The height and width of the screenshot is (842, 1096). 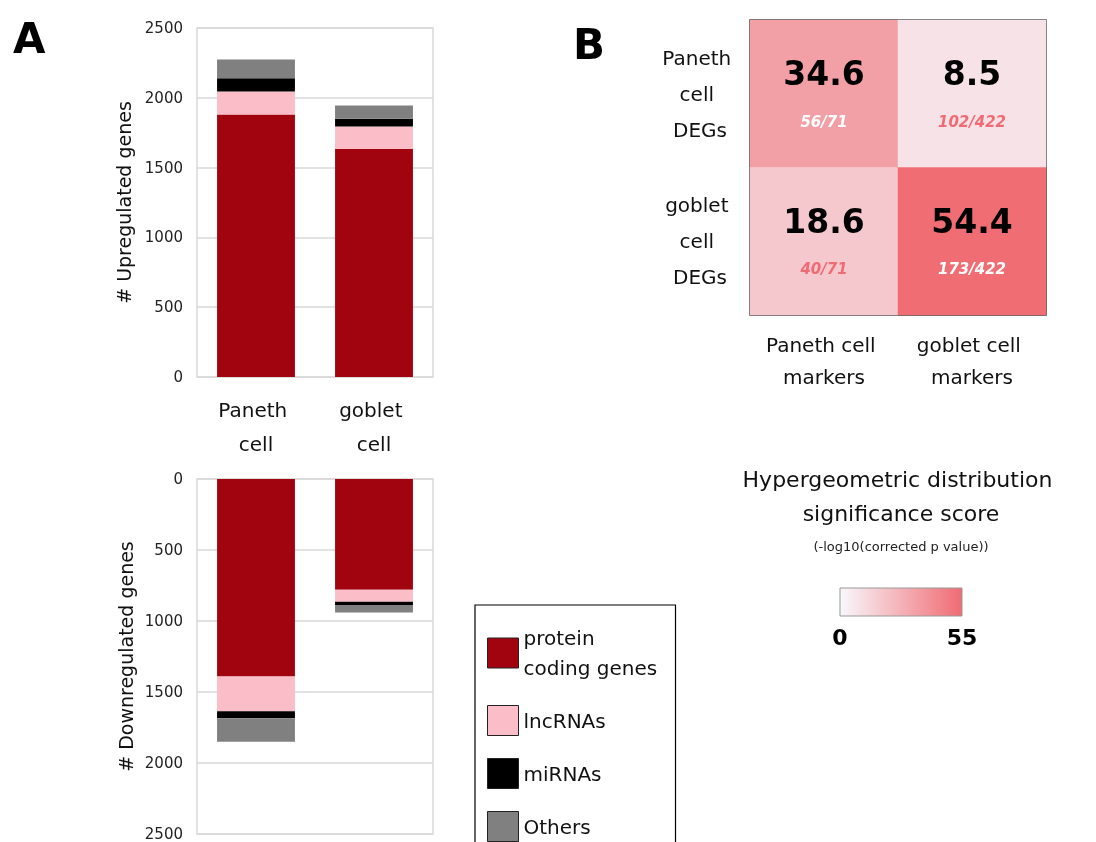 I want to click on data-label: 8.5 102/422, so click(x=972, y=92).